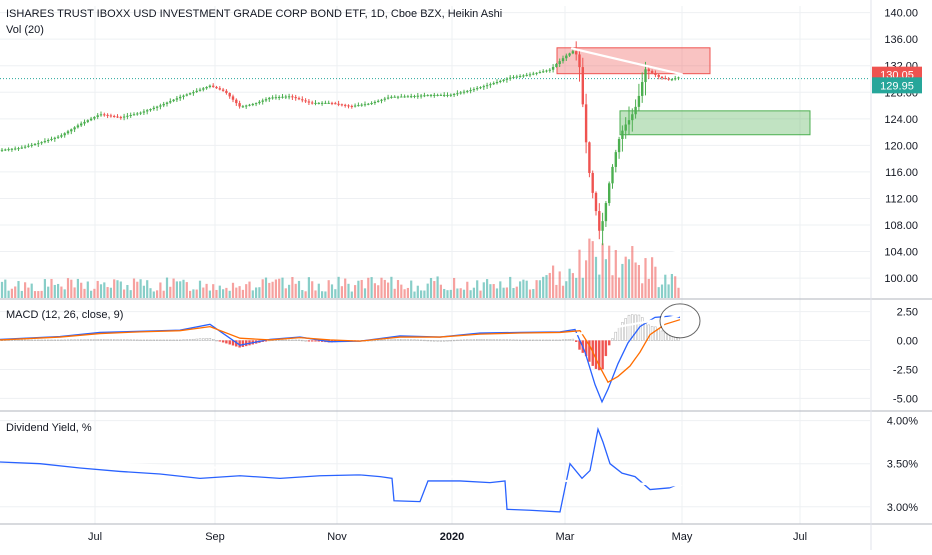 This screenshot has height=555, width=932. I want to click on macd-panel, so click(340, 359).